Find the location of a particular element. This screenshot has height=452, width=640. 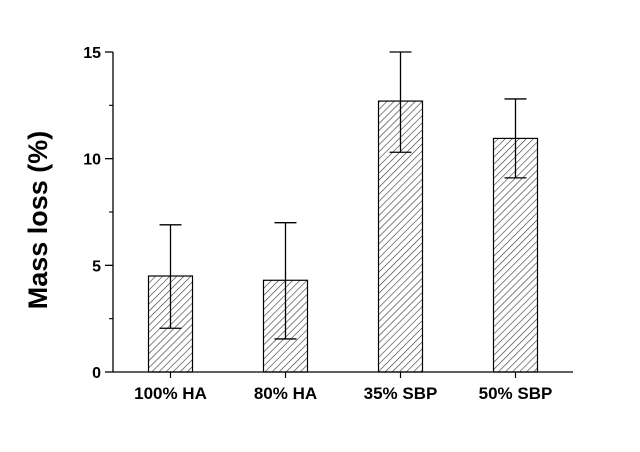

y-tick-label: 15 is located at coordinates (92, 53).